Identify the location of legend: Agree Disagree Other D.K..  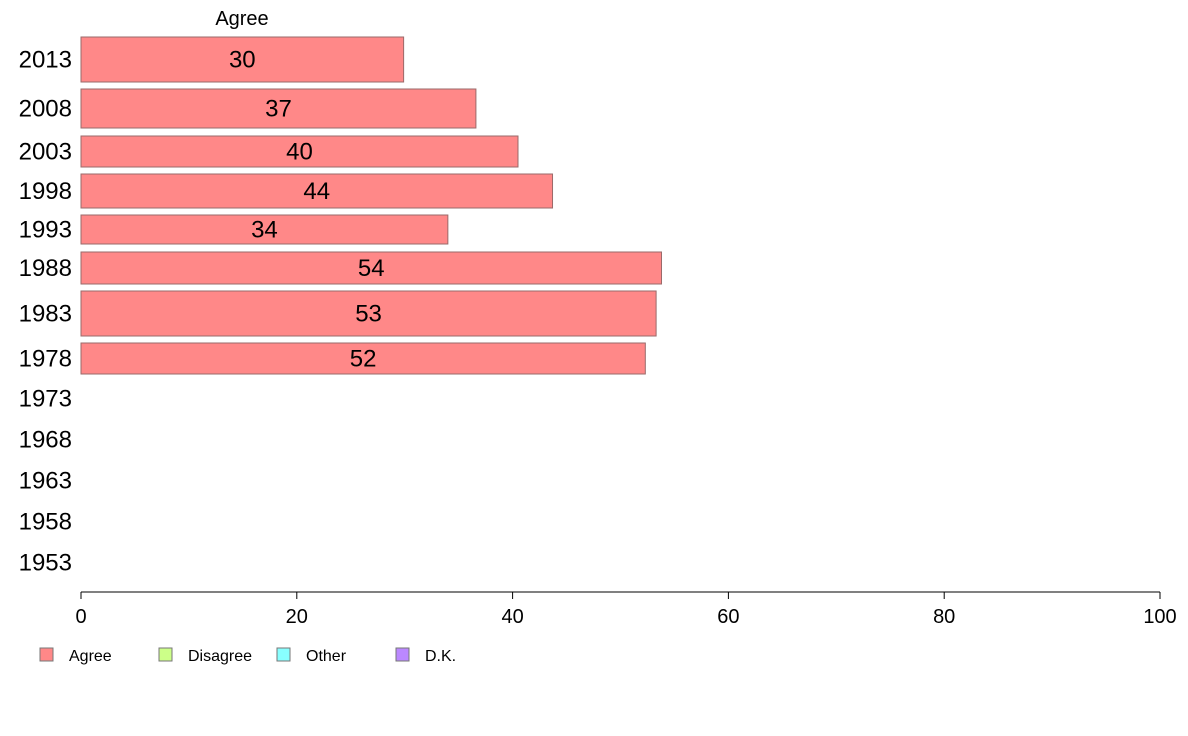
(247, 656).